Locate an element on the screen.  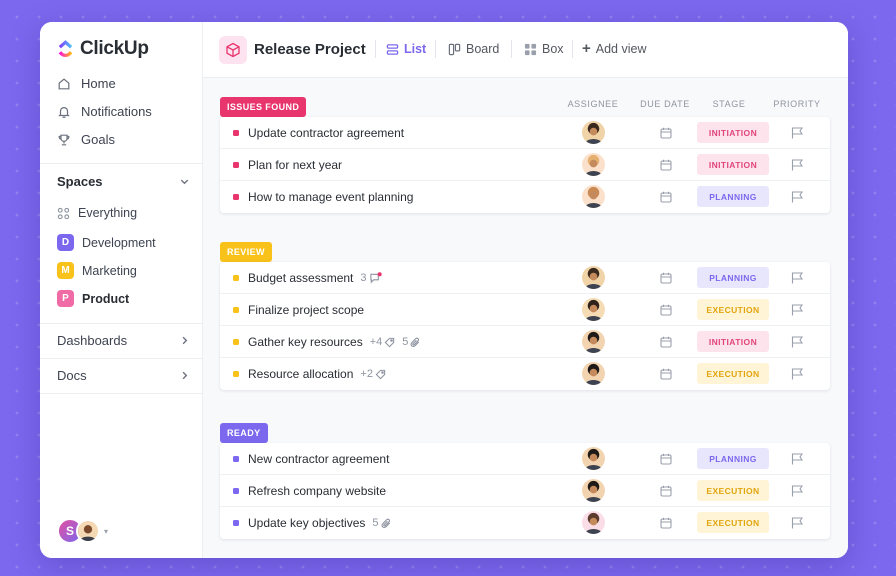
nav-goals: Goals is located at coordinates (86, 139).